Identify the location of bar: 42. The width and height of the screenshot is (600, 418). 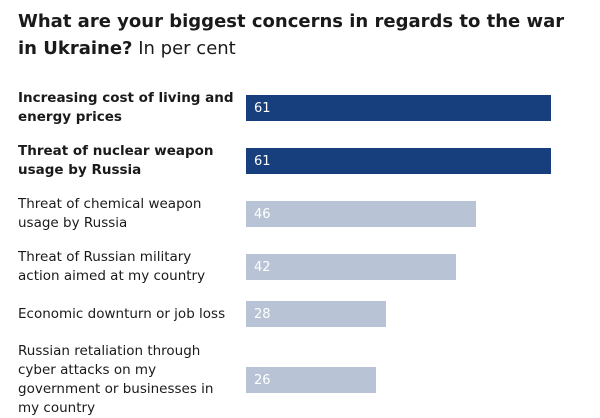
(351, 267).